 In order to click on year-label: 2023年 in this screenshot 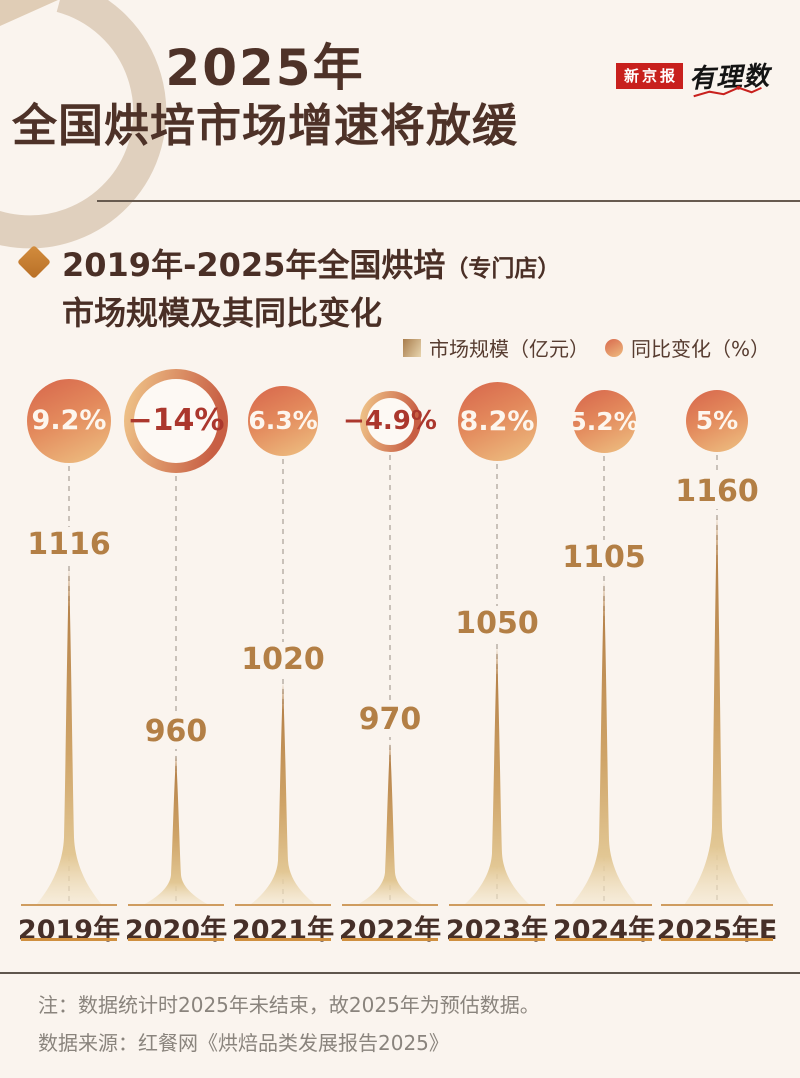, I will do `click(497, 930)`.